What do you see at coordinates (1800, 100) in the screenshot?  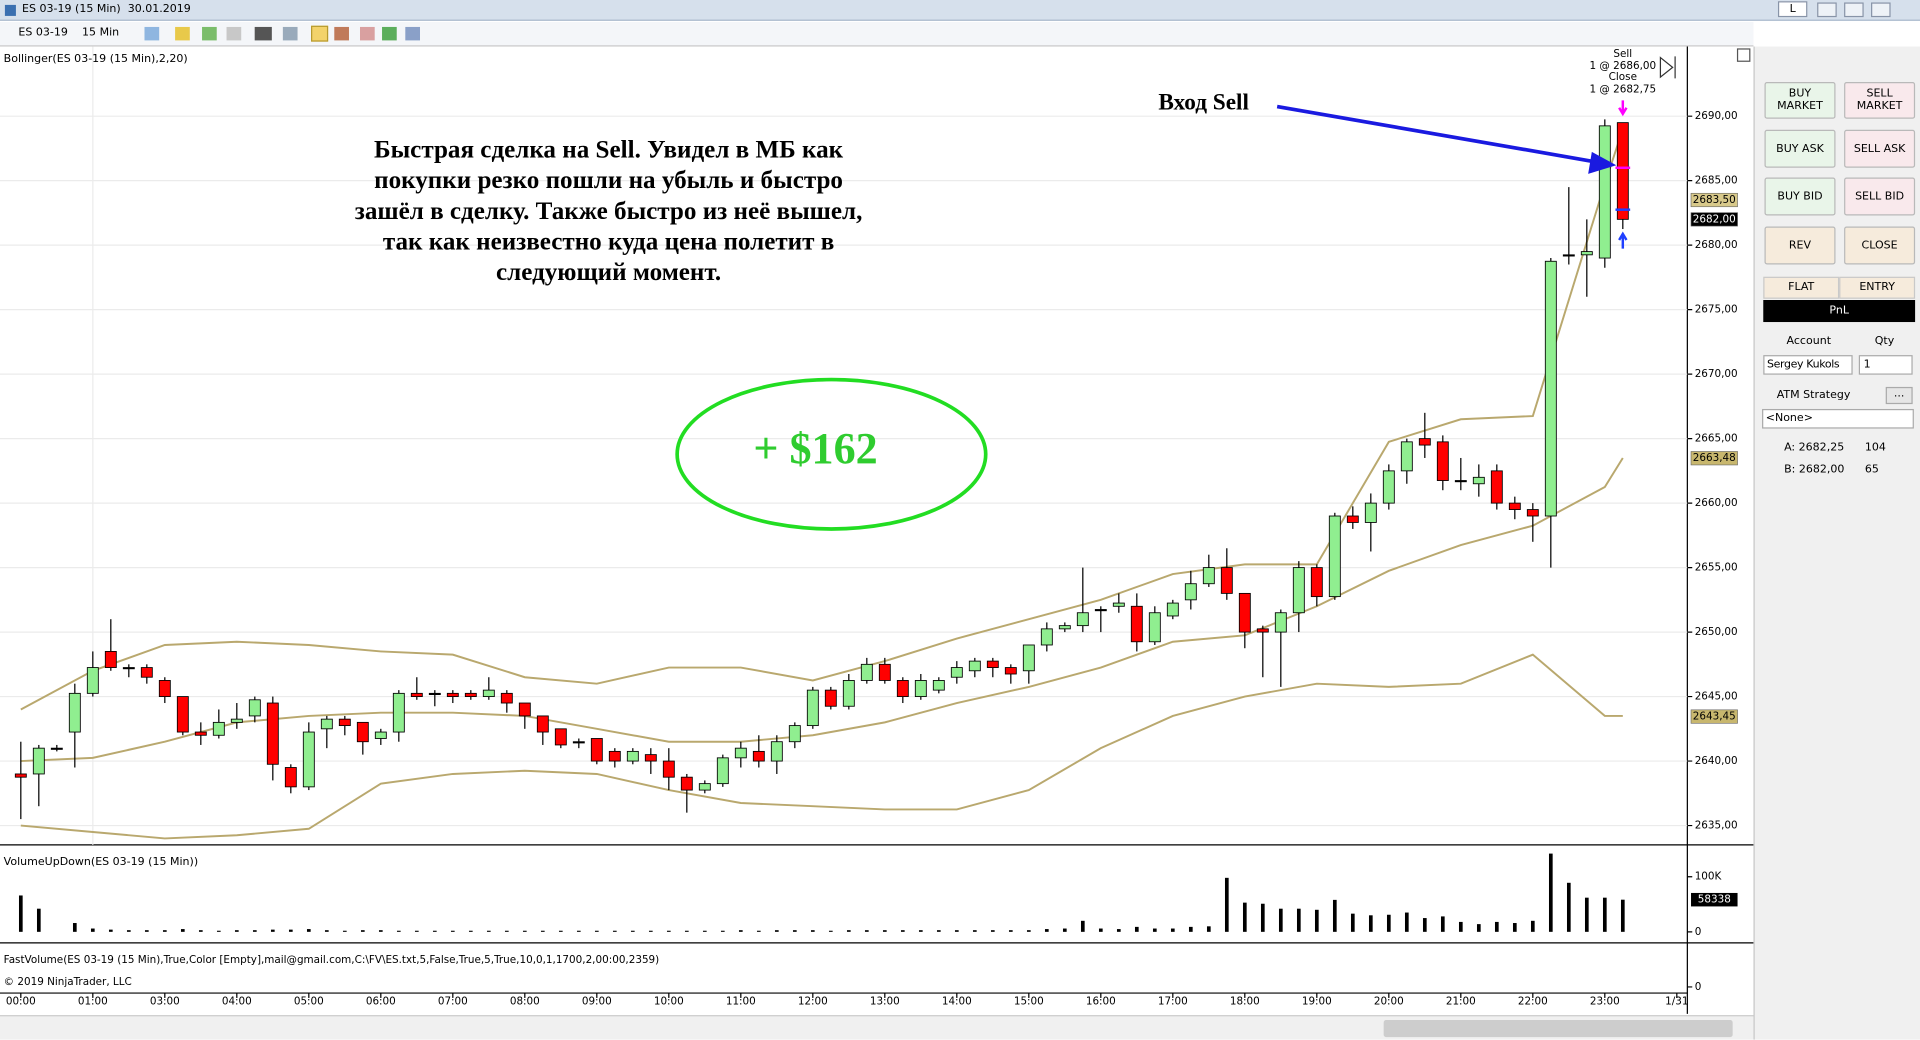 I see `buy-market-button: BUY MARKET` at bounding box center [1800, 100].